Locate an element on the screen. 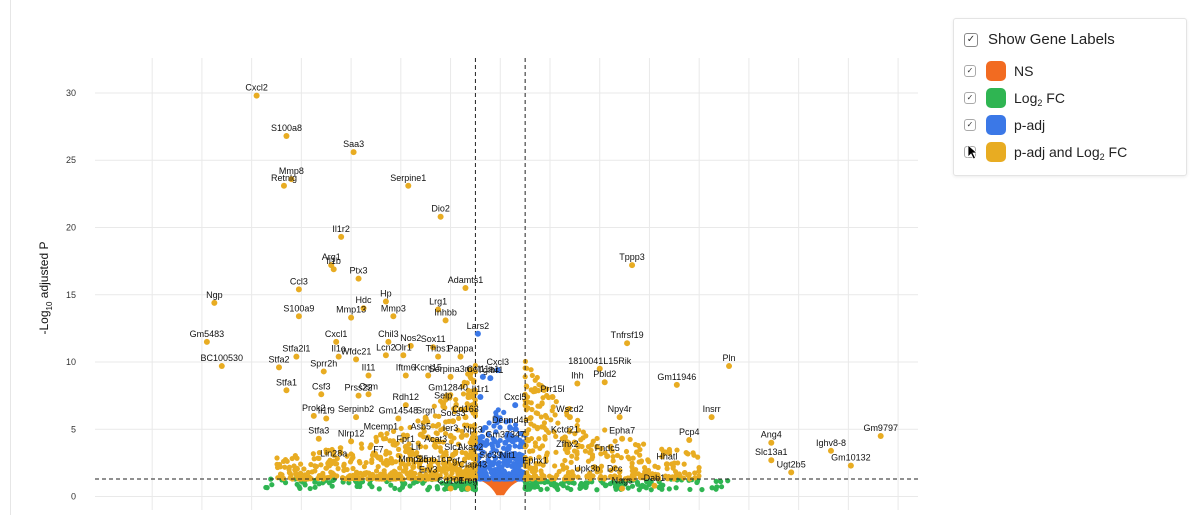  gene-label: Hdc is located at coordinates (364, 300).